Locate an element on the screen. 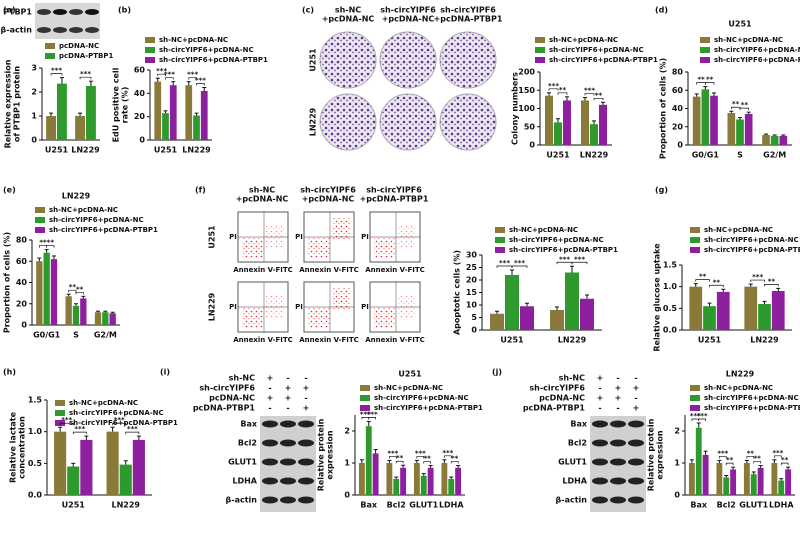 The height and width of the screenshot is (540, 800). legend-label: pcDNA-NC is located at coordinates (79, 46).